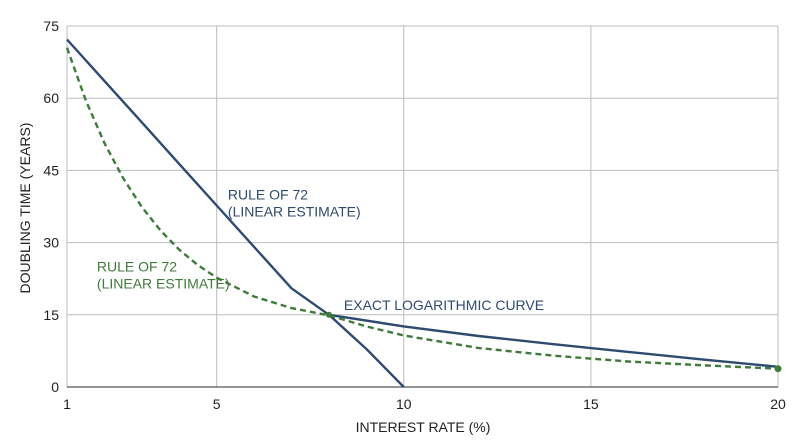 The width and height of the screenshot is (800, 447). I want to click on annotation-text: EXACT LOGARITHMIC CURVE, so click(444, 305).